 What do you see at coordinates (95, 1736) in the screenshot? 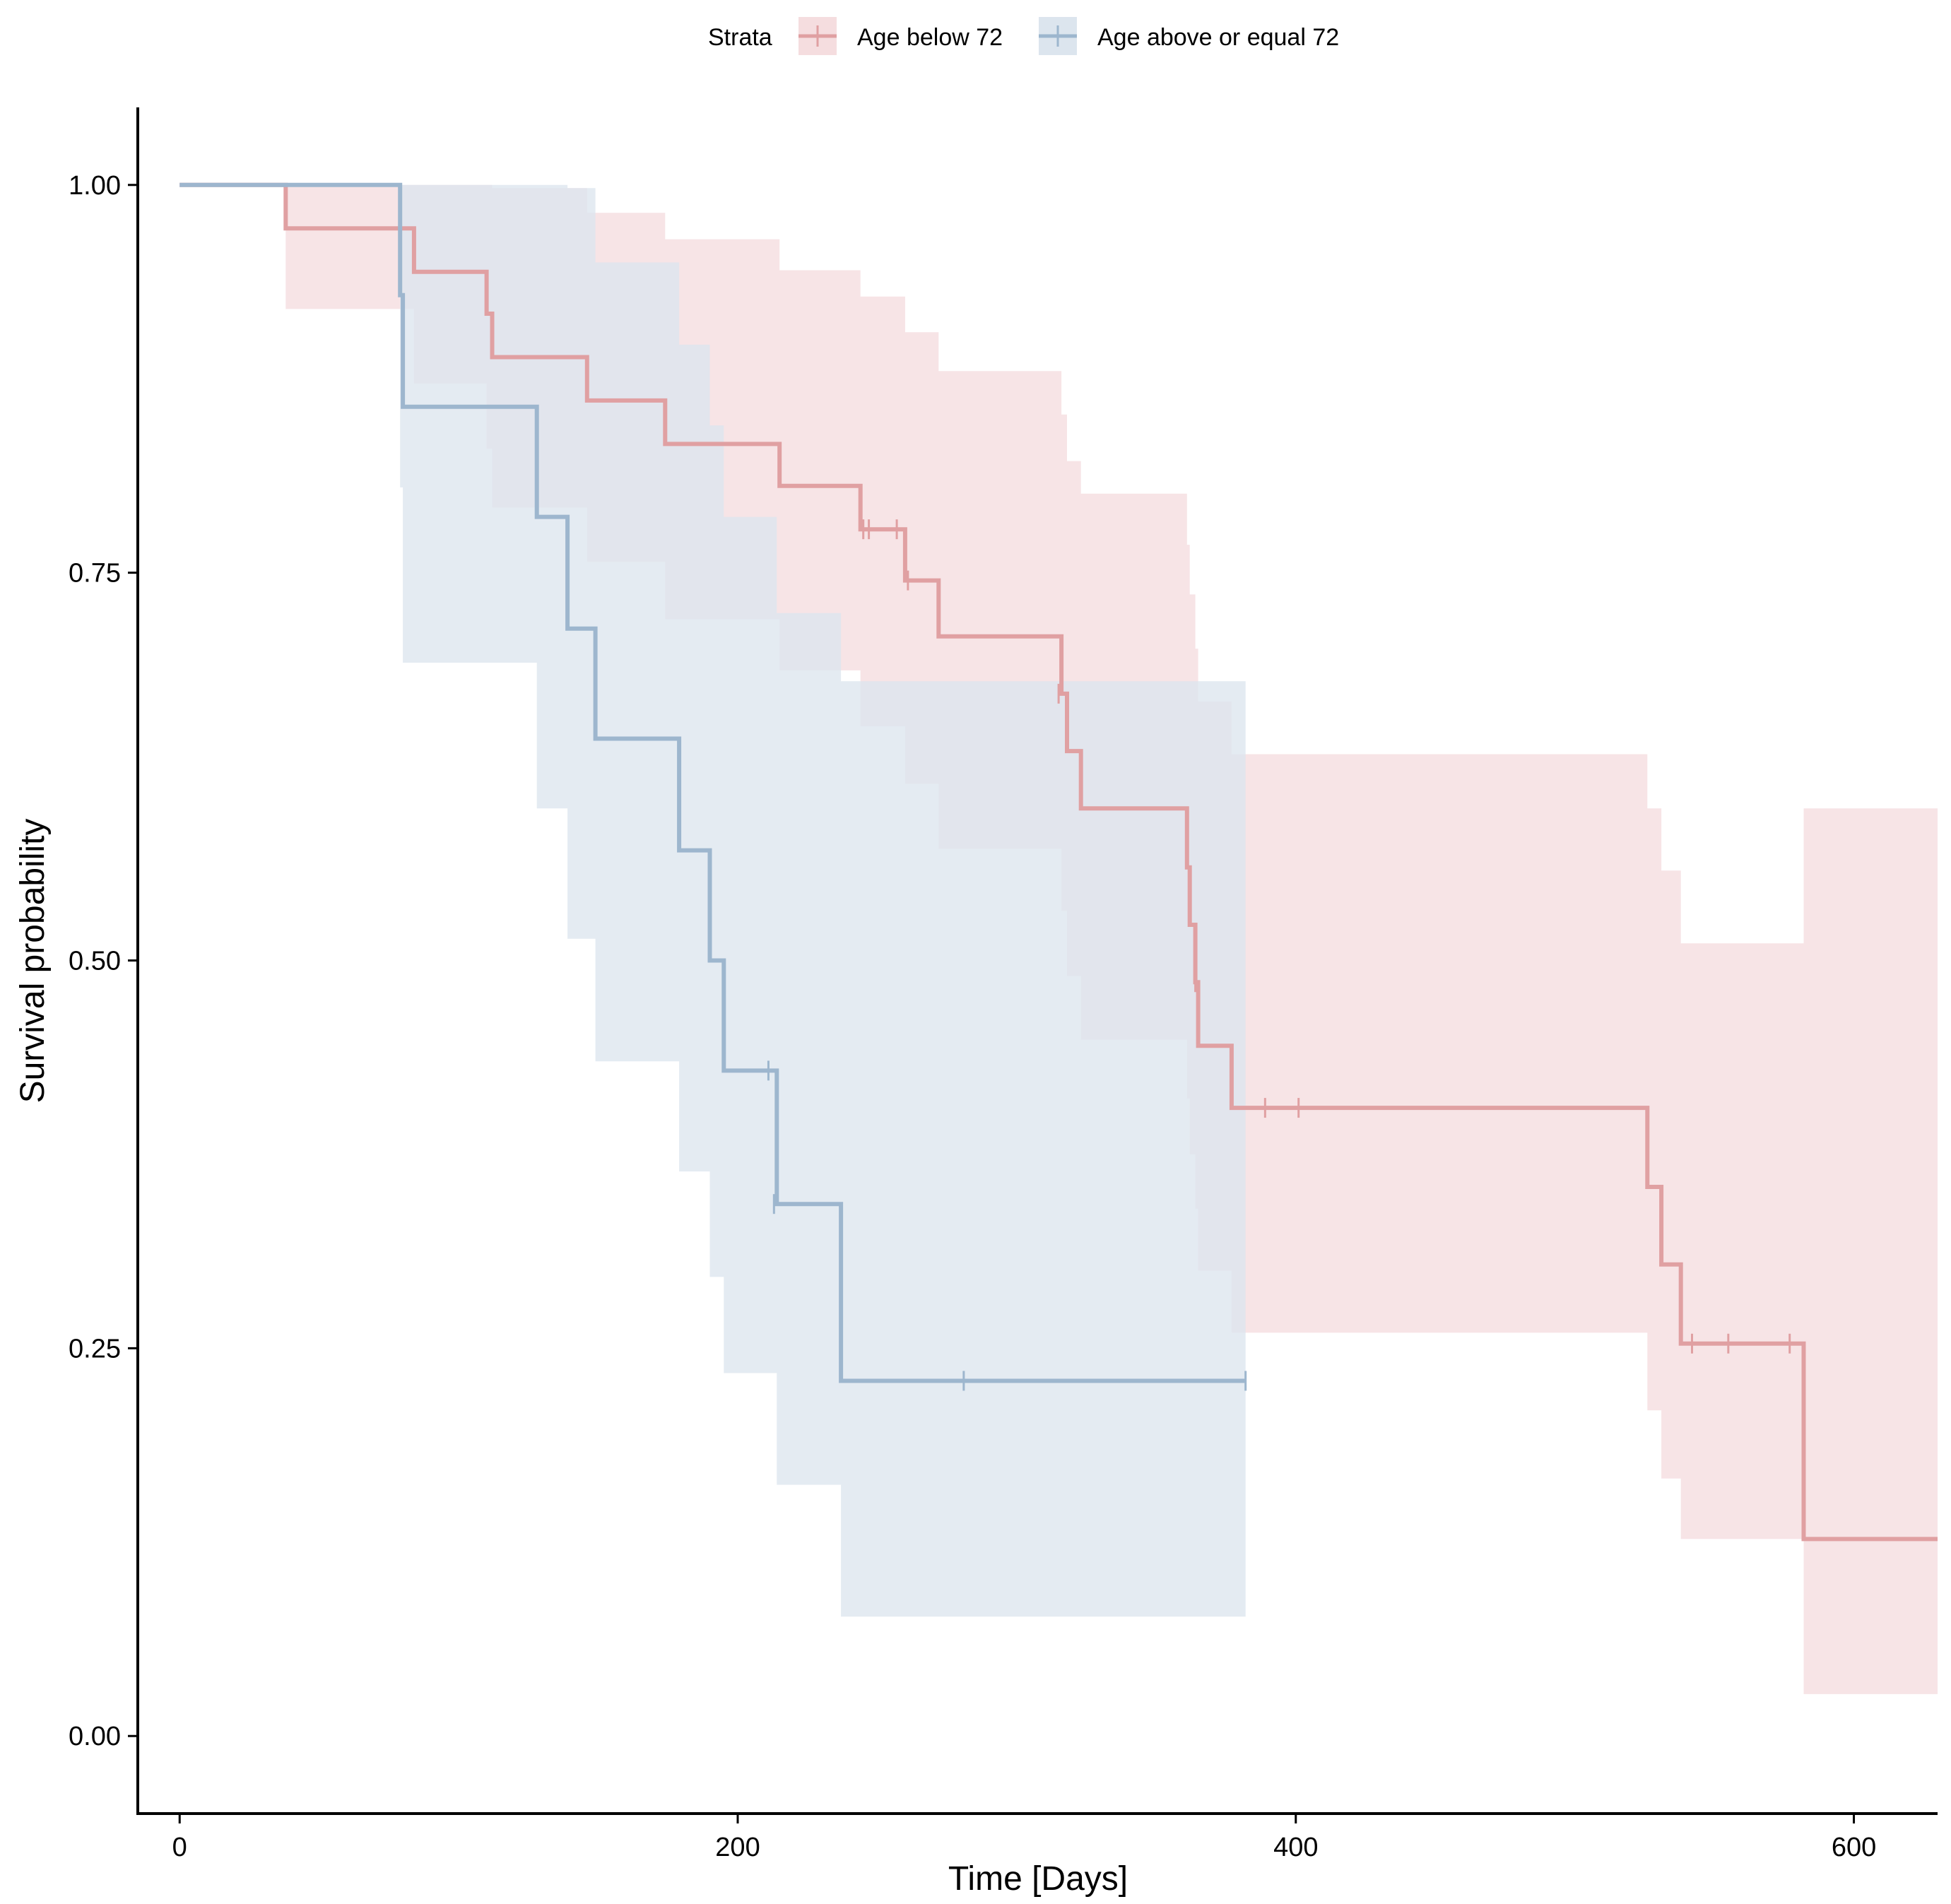
I see `y-tick-label-0: 0.00` at bounding box center [95, 1736].